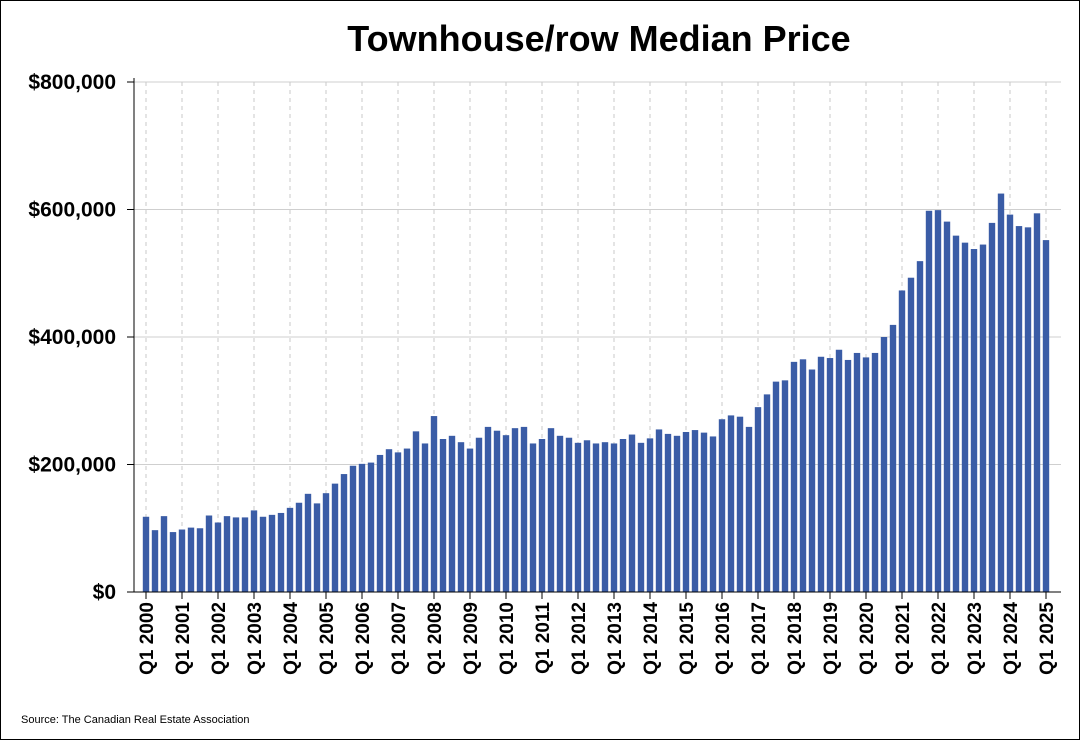 This screenshot has height=740, width=1080. What do you see at coordinates (363, 638) in the screenshot?
I see `x-tick-label: Q1 2006` at bounding box center [363, 638].